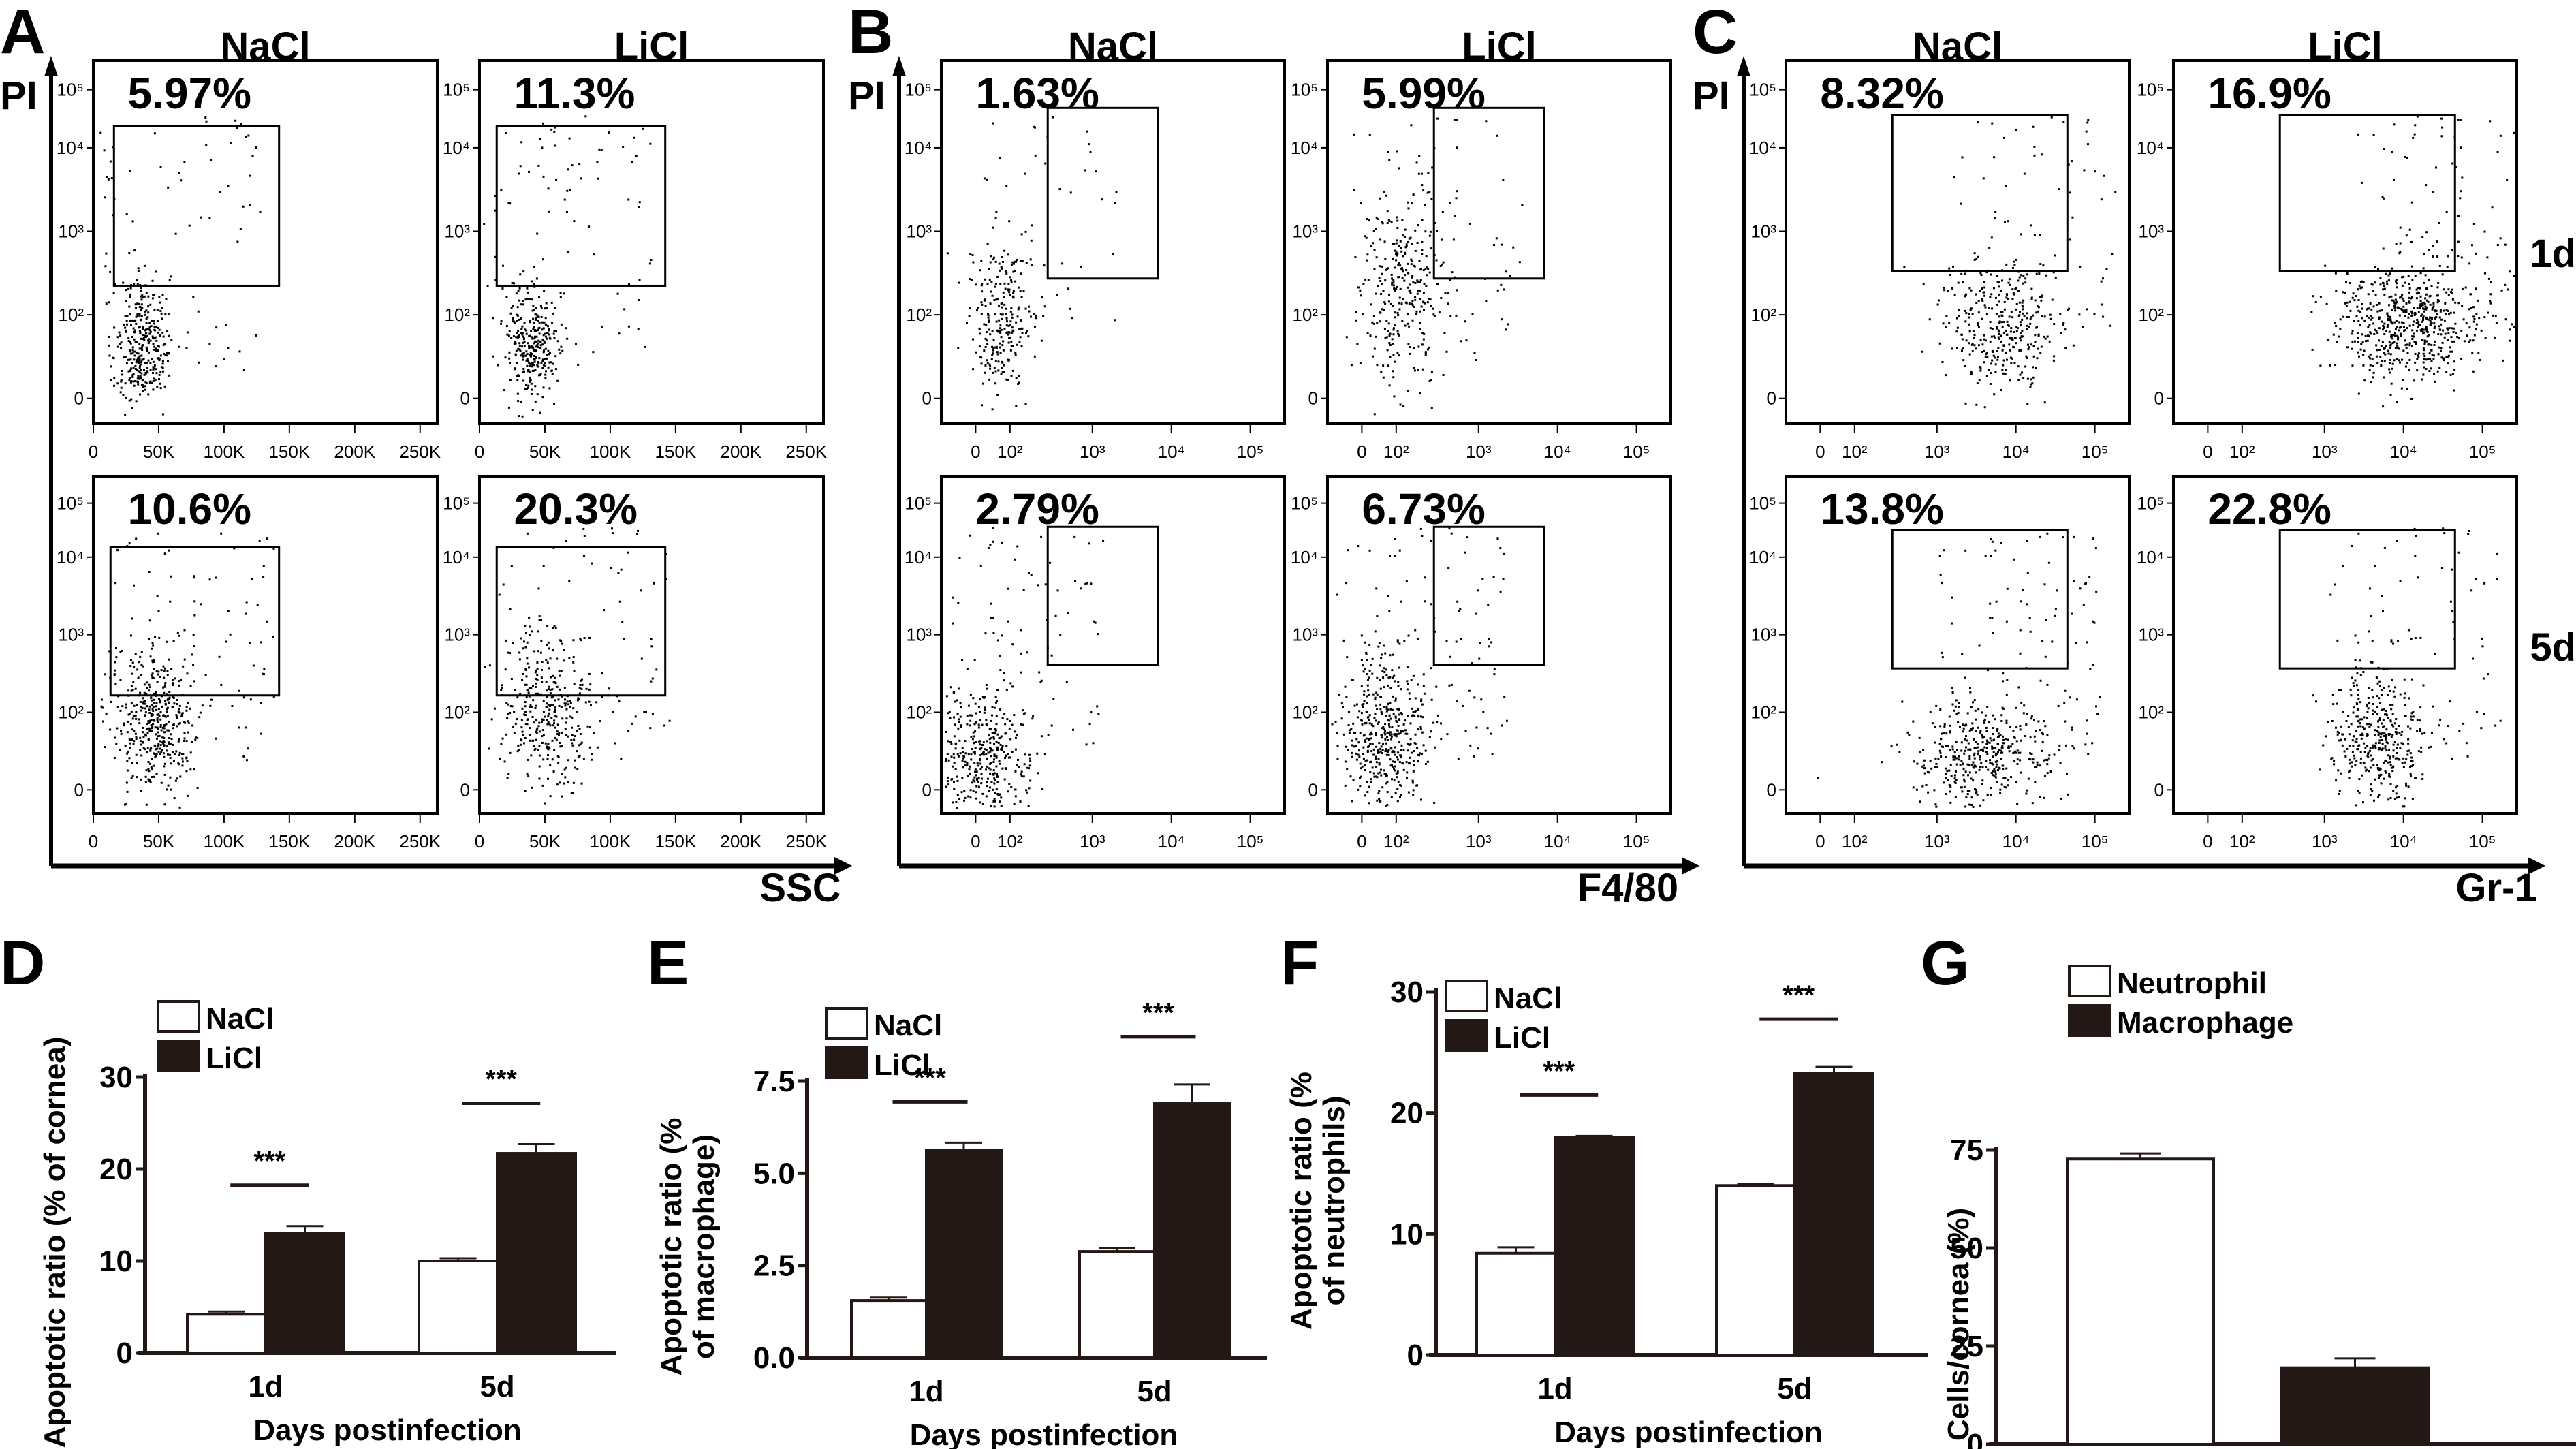 The image size is (2576, 1449). What do you see at coordinates (1479, 451) in the screenshot?
I see `x-tick-label: 10³` at bounding box center [1479, 451].